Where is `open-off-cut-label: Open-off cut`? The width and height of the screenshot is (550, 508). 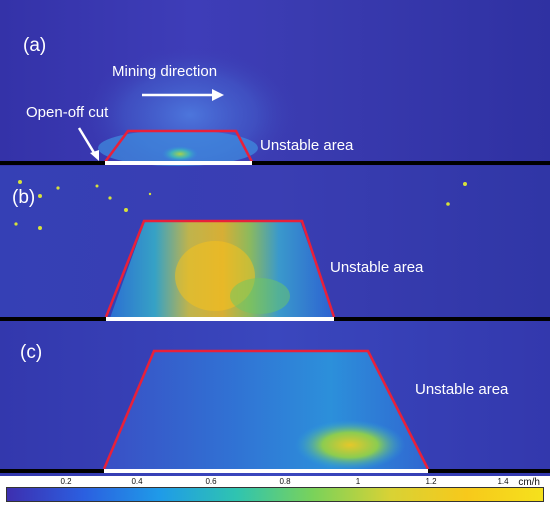
open-off-cut-label: Open-off cut is located at coordinates (67, 112).